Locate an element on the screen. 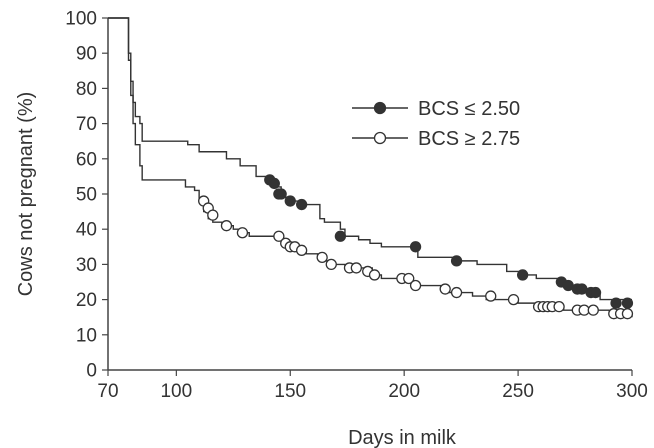 Image resolution: width=654 pixels, height=448 pixels. y-tick-label: 40 is located at coordinates (86, 230).